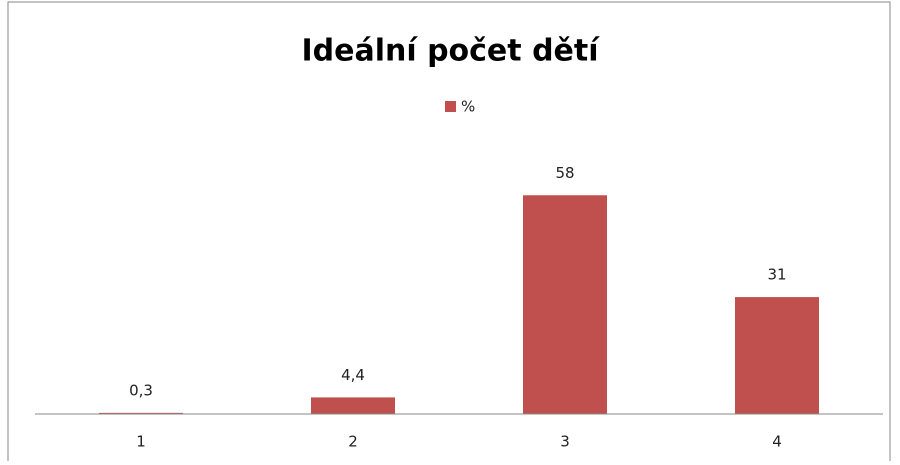  What do you see at coordinates (468, 107) in the screenshot?
I see `legend-label: %` at bounding box center [468, 107].